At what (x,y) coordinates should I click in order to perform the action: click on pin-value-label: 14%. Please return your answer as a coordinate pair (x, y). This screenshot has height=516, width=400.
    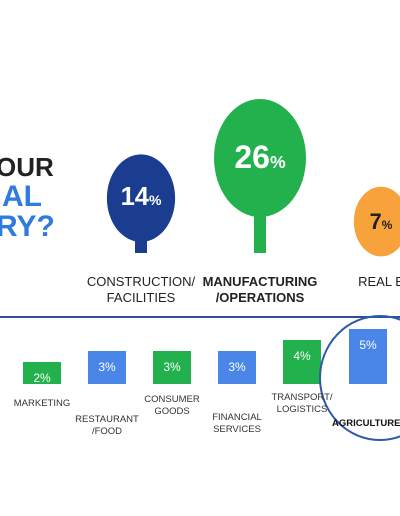
    Looking at the image, I should click on (141, 196).